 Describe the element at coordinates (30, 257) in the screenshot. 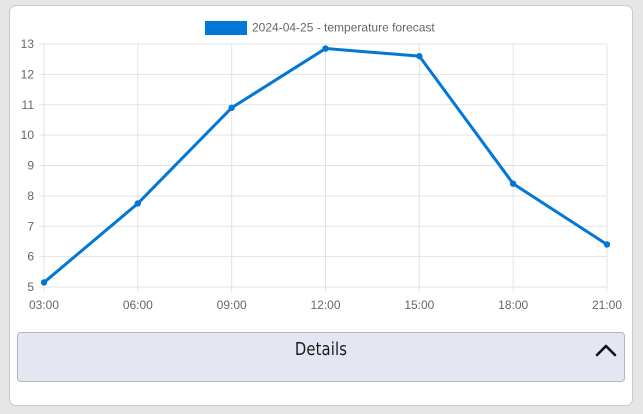

I see `y-tick-label: 6` at that location.